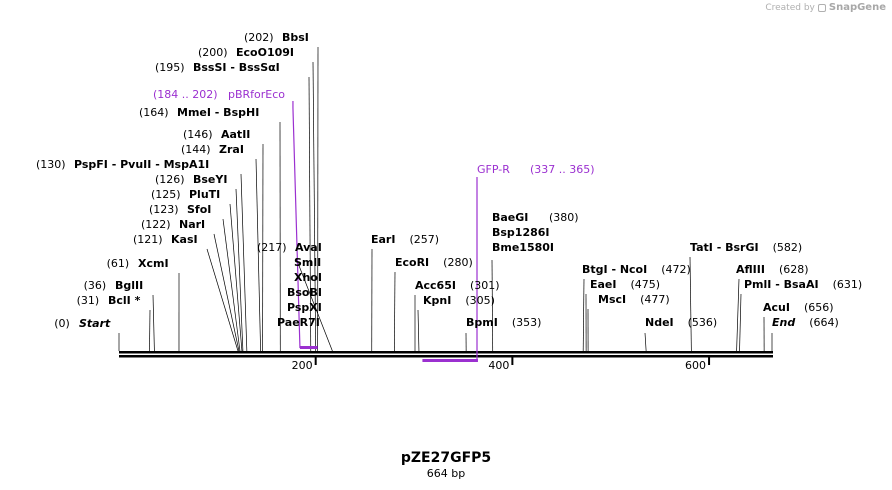 The width and height of the screenshot is (892, 490). Describe the element at coordinates (235, 134) in the screenshot. I see `site-name: AatII` at that location.